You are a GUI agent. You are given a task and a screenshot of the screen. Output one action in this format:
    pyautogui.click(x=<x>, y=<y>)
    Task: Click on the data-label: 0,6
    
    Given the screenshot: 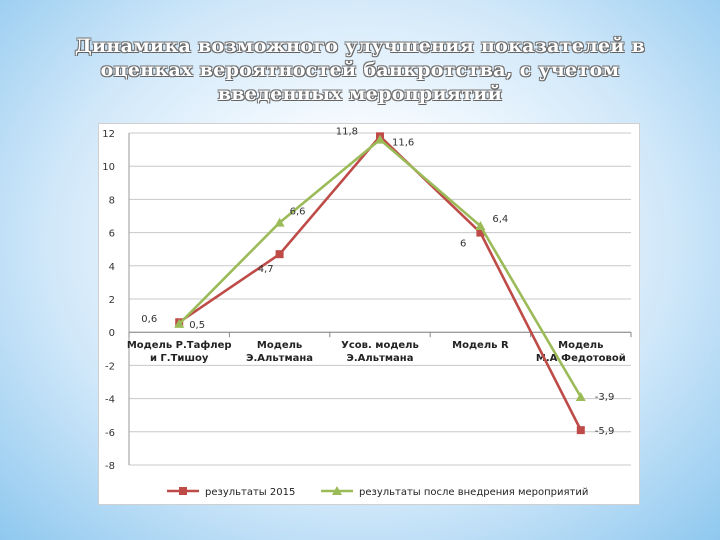 What is the action you would take?
    pyautogui.click(x=149, y=319)
    